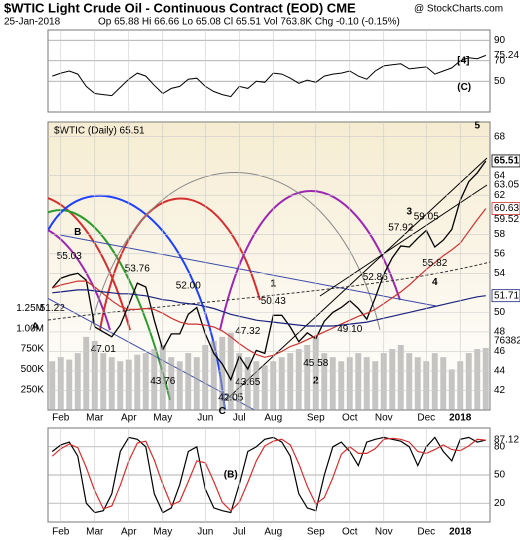  Describe the element at coordinates (500, 273) in the screenshot. I see `y-tick-label: 54` at that location.